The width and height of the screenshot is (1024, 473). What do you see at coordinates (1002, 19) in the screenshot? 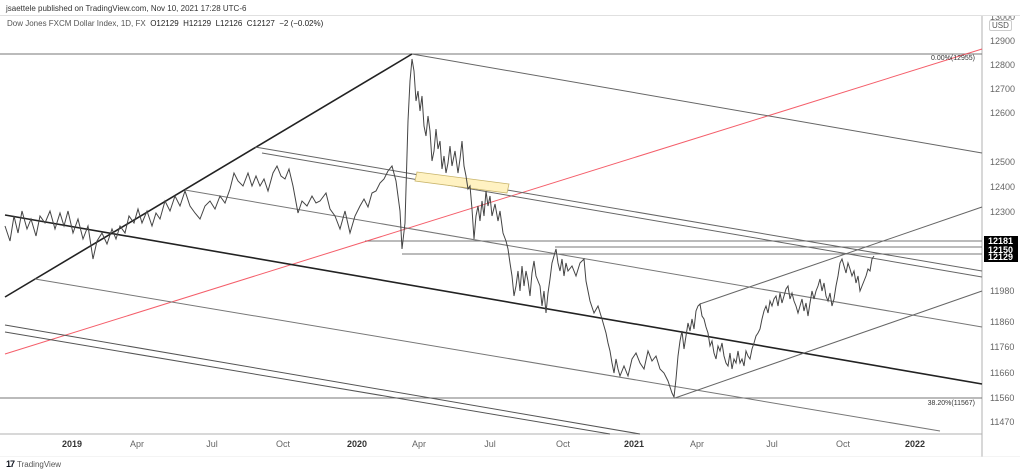
I see `price-tick-label: 13000` at bounding box center [1002, 19].